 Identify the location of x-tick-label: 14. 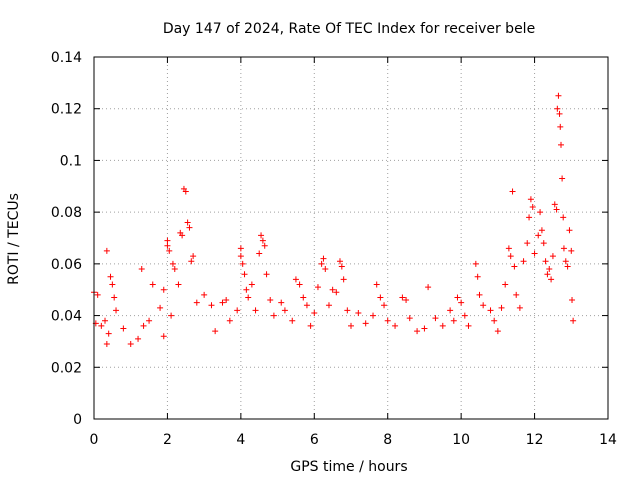
(608, 440).